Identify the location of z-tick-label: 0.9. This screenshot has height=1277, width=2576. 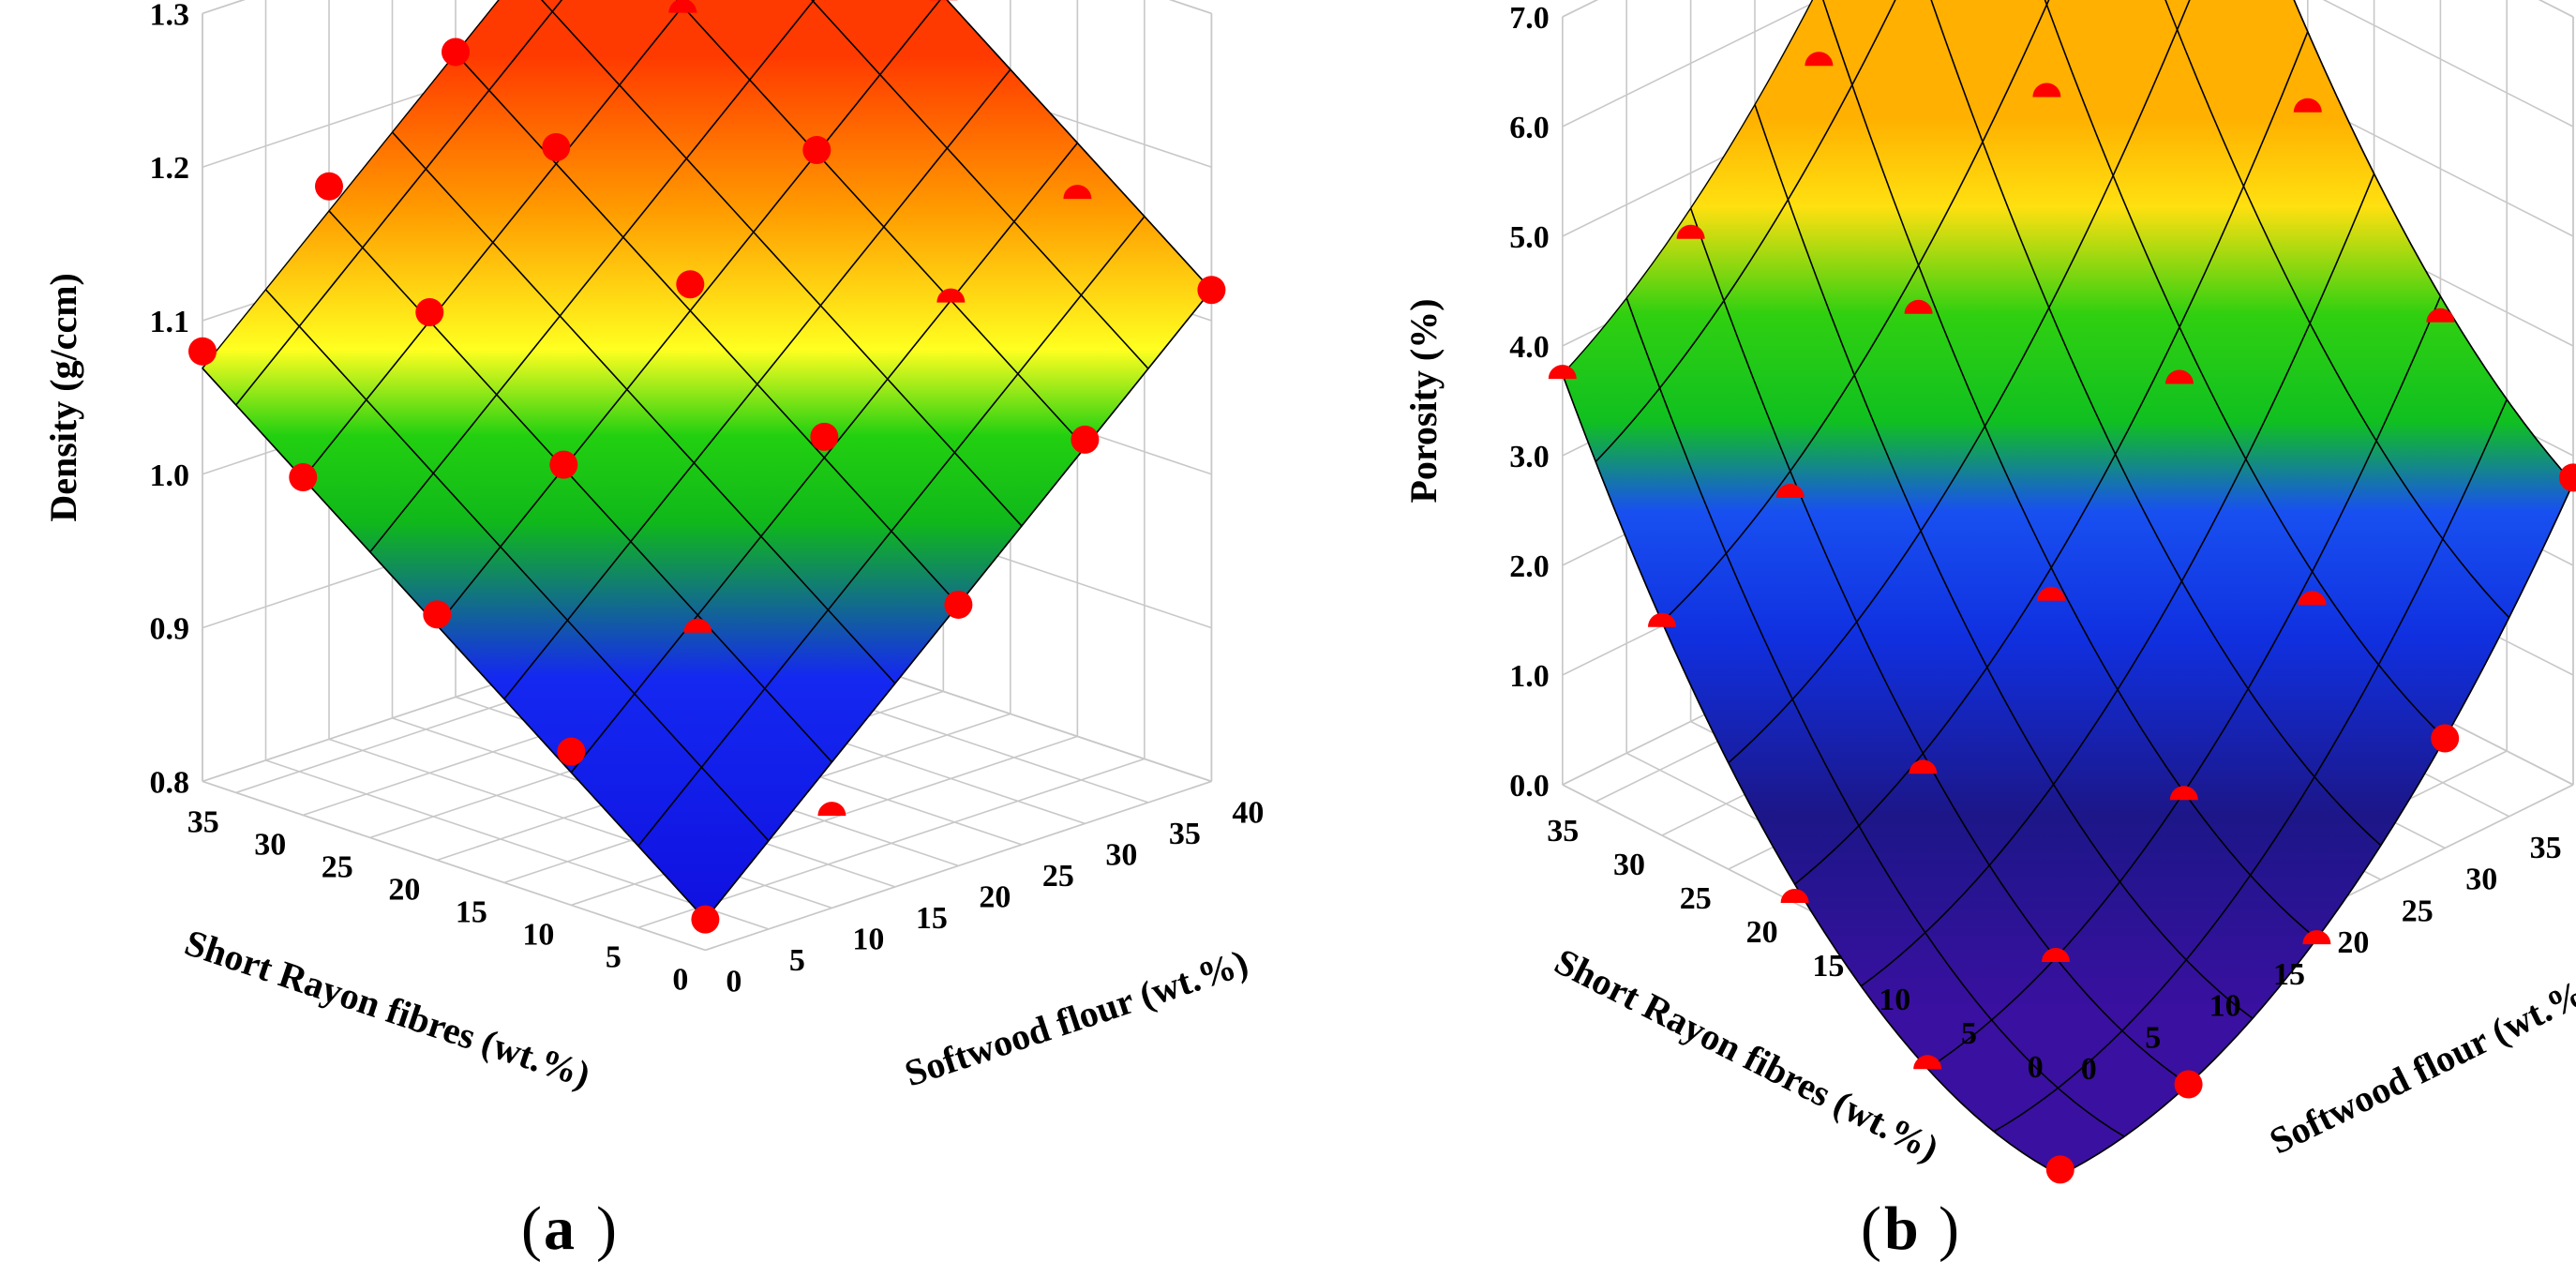
(170, 629).